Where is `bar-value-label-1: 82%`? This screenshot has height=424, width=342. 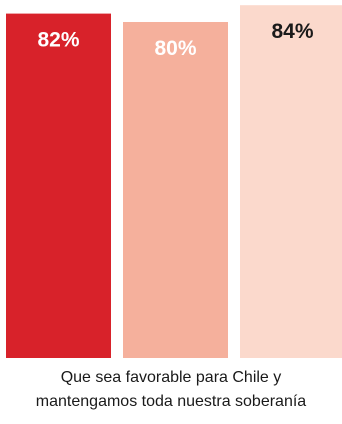
bar-value-label-1: 82% is located at coordinates (58, 40).